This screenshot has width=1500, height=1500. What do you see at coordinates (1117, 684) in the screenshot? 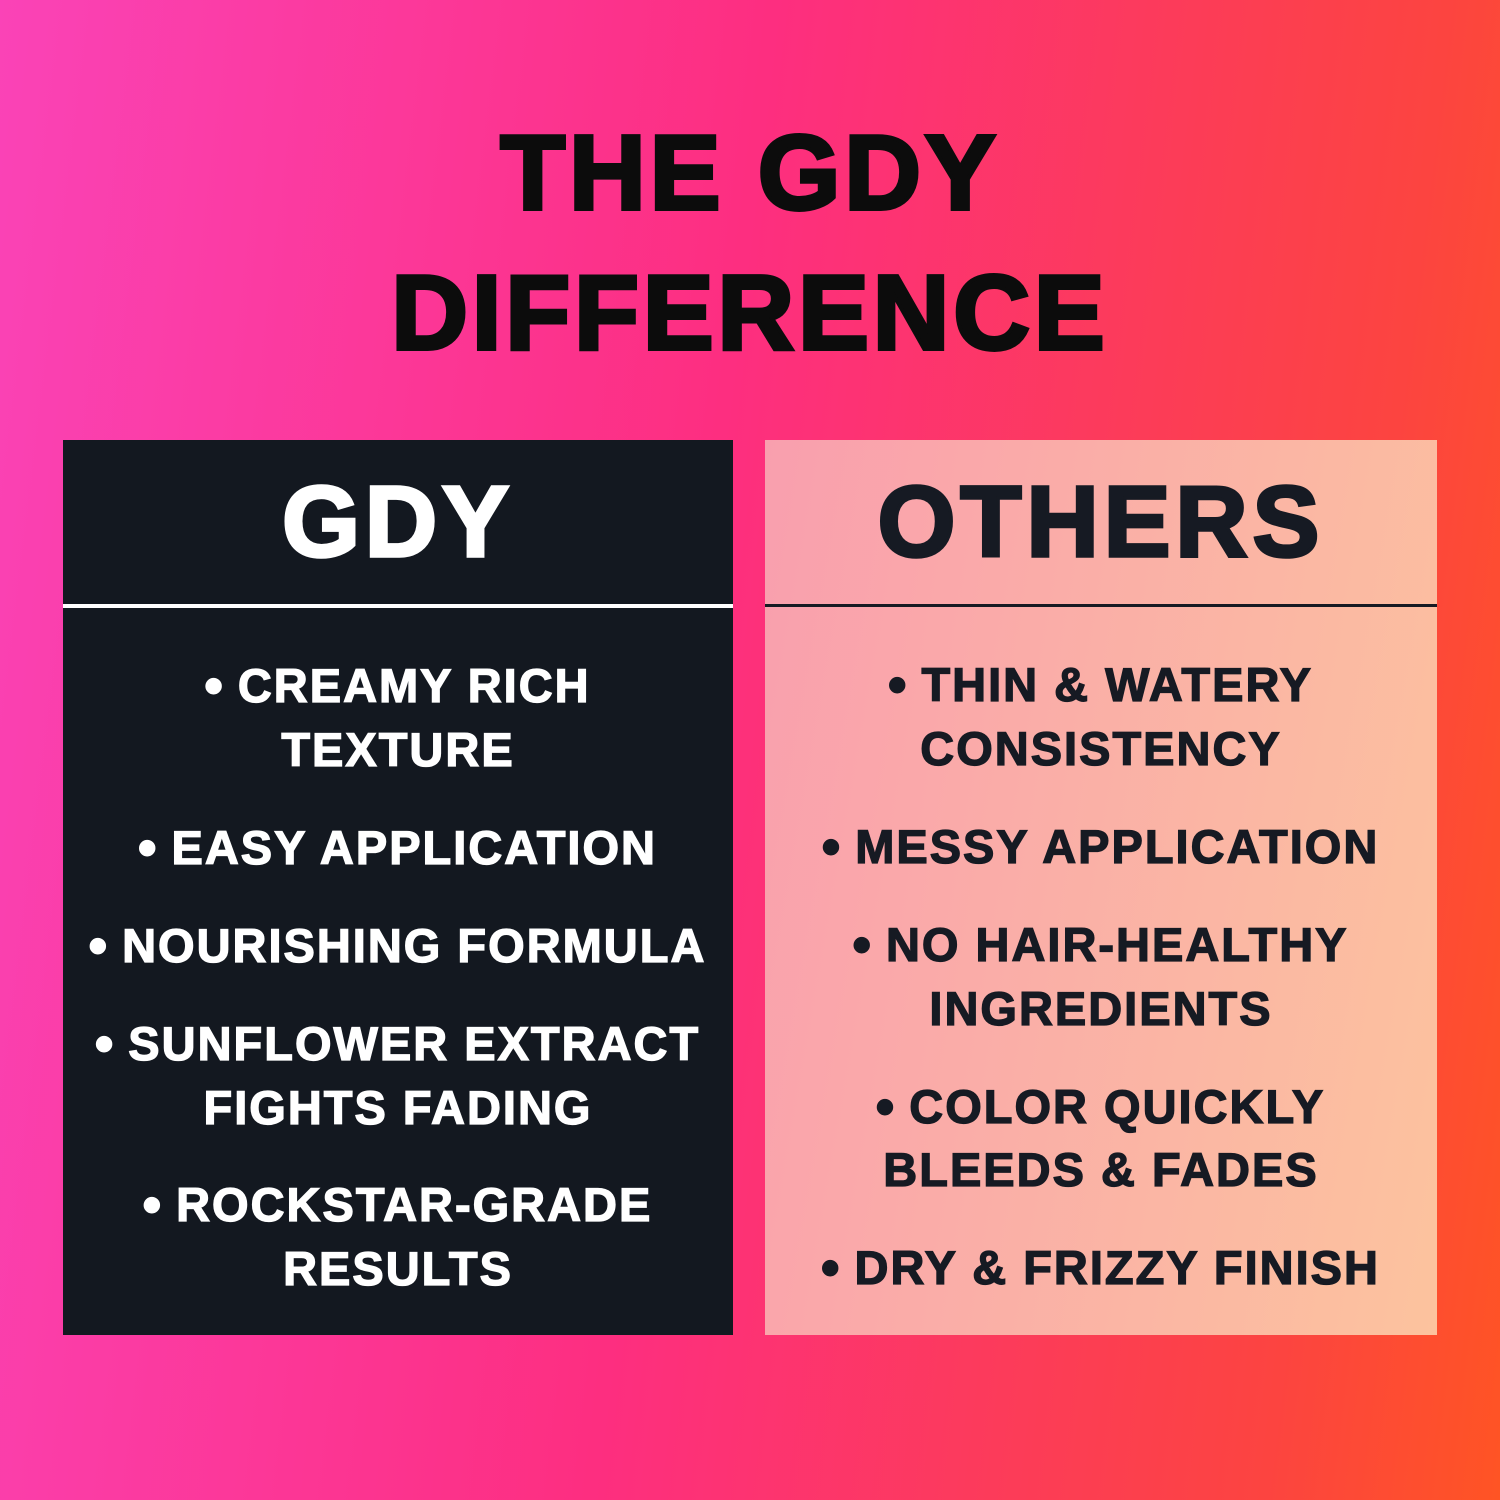
I see `list-item-text: THIN & WATERY` at bounding box center [1117, 684].